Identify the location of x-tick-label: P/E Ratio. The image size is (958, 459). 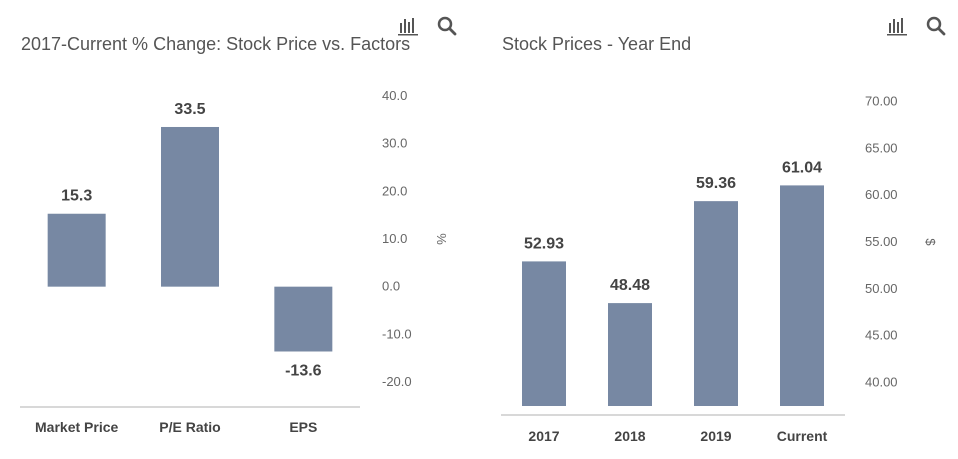
(189, 427).